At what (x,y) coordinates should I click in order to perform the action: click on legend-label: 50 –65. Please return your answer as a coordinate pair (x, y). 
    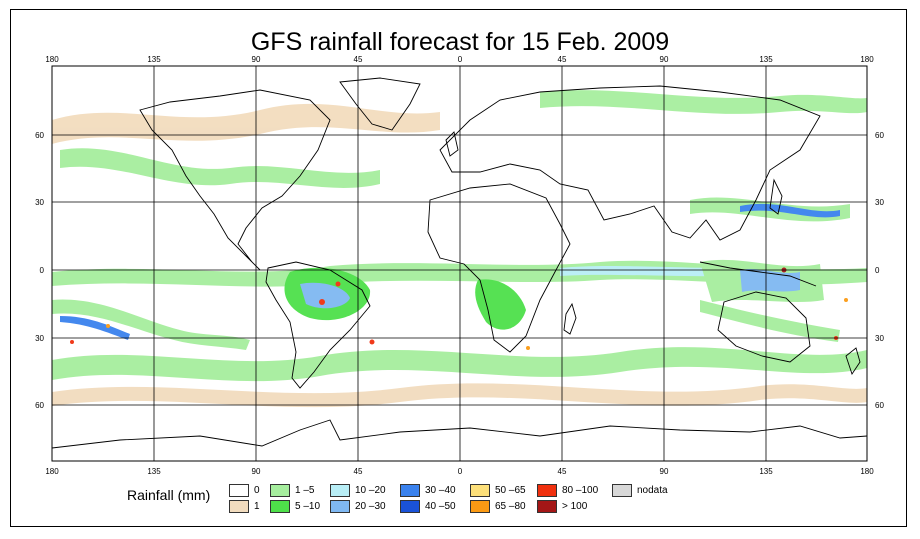
    Looking at the image, I should click on (510, 490).